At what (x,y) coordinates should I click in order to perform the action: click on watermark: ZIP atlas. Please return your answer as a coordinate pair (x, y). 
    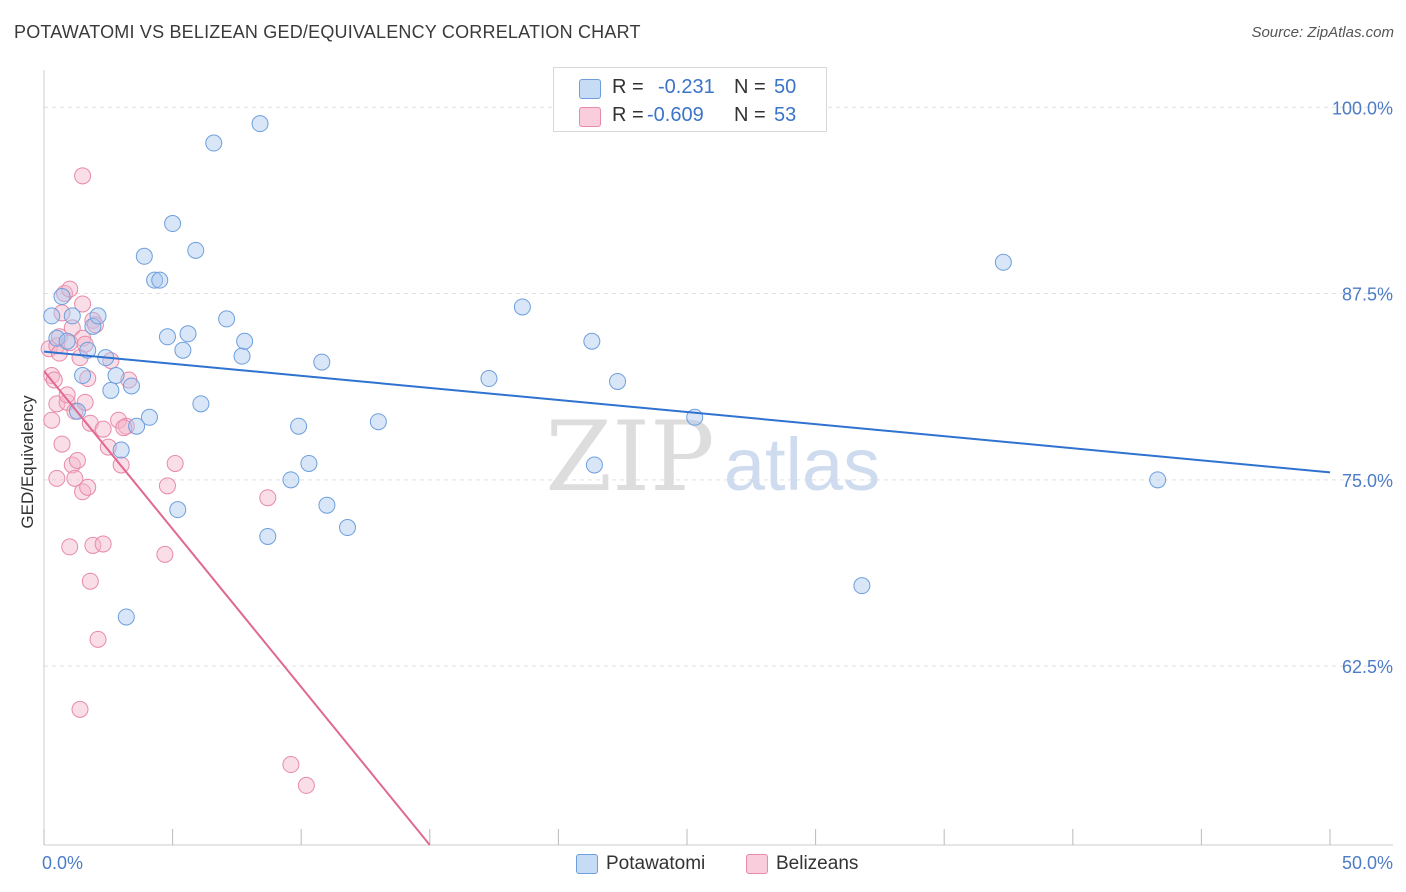
    Looking at the image, I should click on (712, 457).